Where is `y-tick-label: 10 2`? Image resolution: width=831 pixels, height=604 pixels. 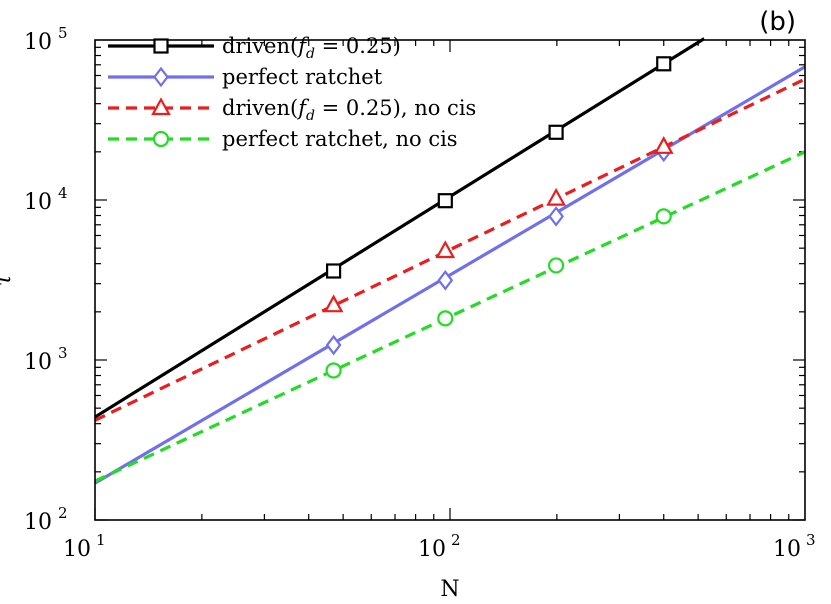 y-tick-label: 10 2 is located at coordinates (46, 519).